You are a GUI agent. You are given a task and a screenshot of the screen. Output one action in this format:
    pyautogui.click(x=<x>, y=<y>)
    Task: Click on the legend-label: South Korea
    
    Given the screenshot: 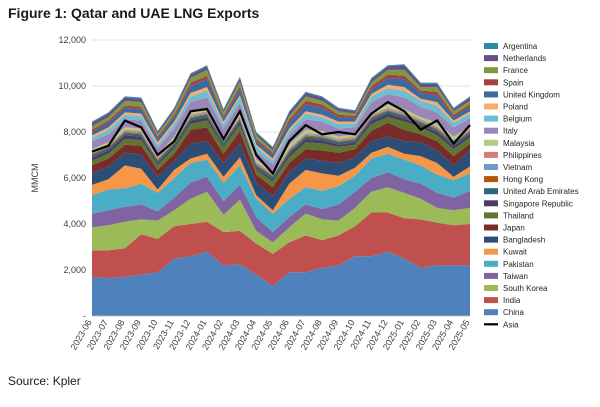 What is the action you would take?
    pyautogui.click(x=525, y=288)
    